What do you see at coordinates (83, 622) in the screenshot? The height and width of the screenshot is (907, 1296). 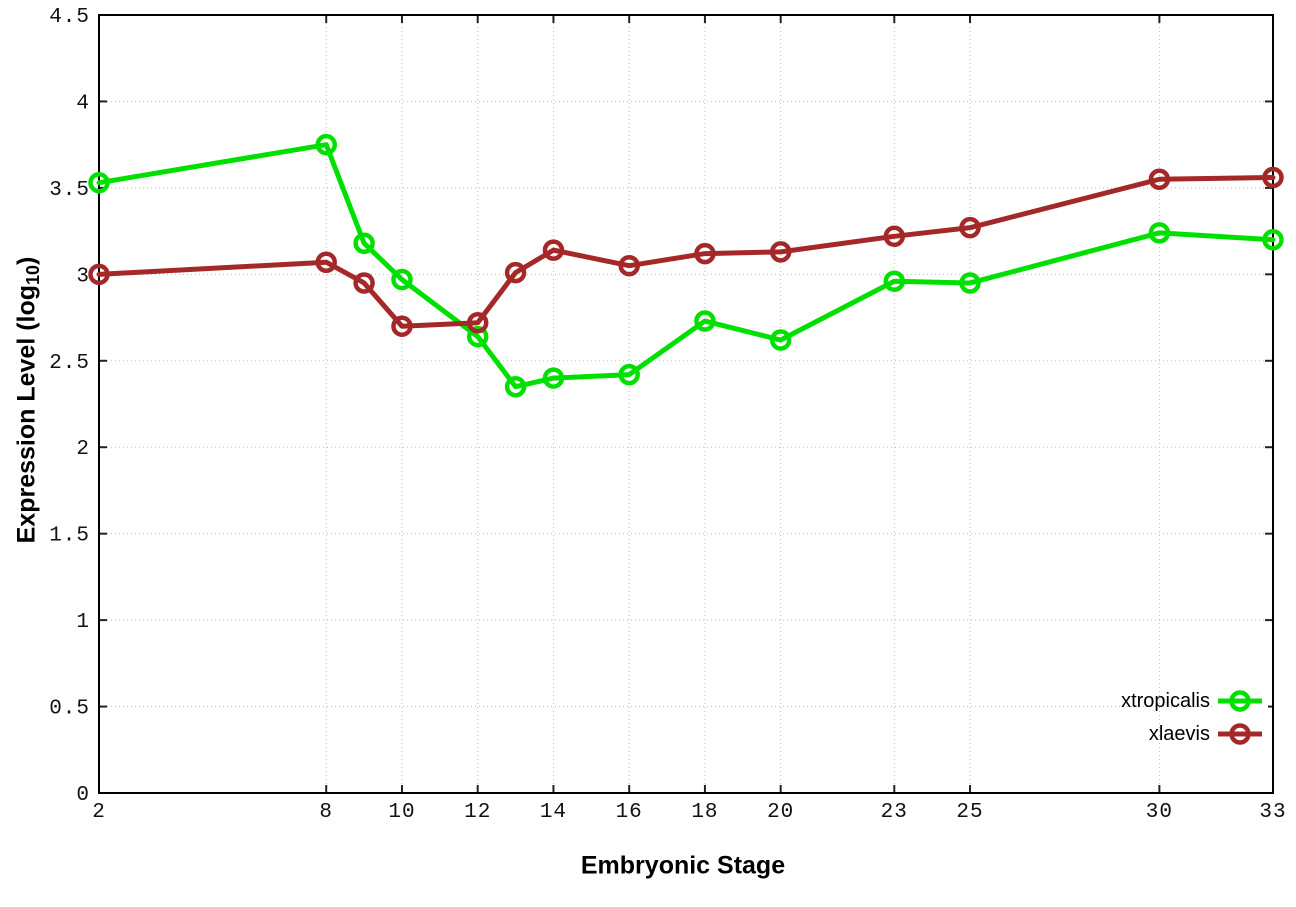 I see `y-tick-label: 1` at bounding box center [83, 622].